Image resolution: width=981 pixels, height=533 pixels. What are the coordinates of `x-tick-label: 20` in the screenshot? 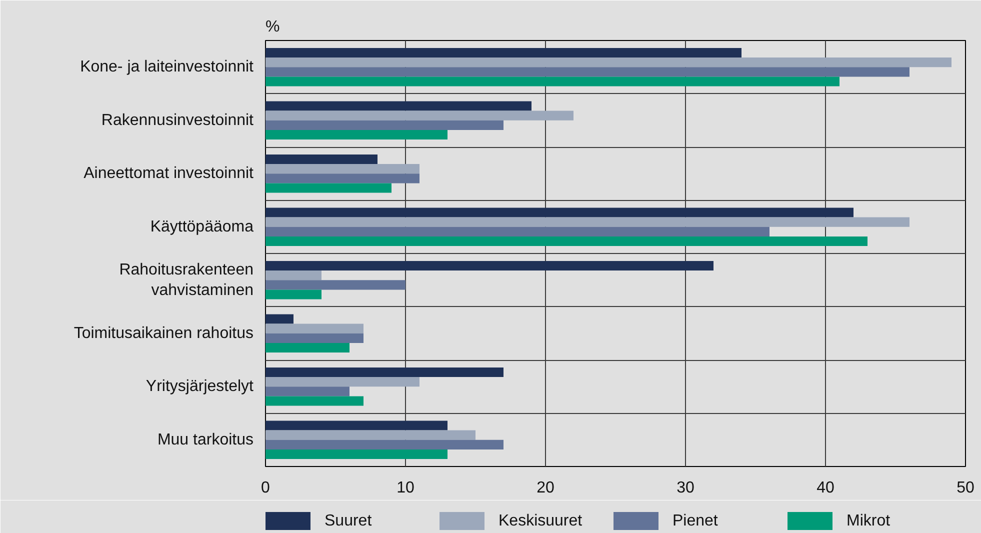 It's located at (545, 488).